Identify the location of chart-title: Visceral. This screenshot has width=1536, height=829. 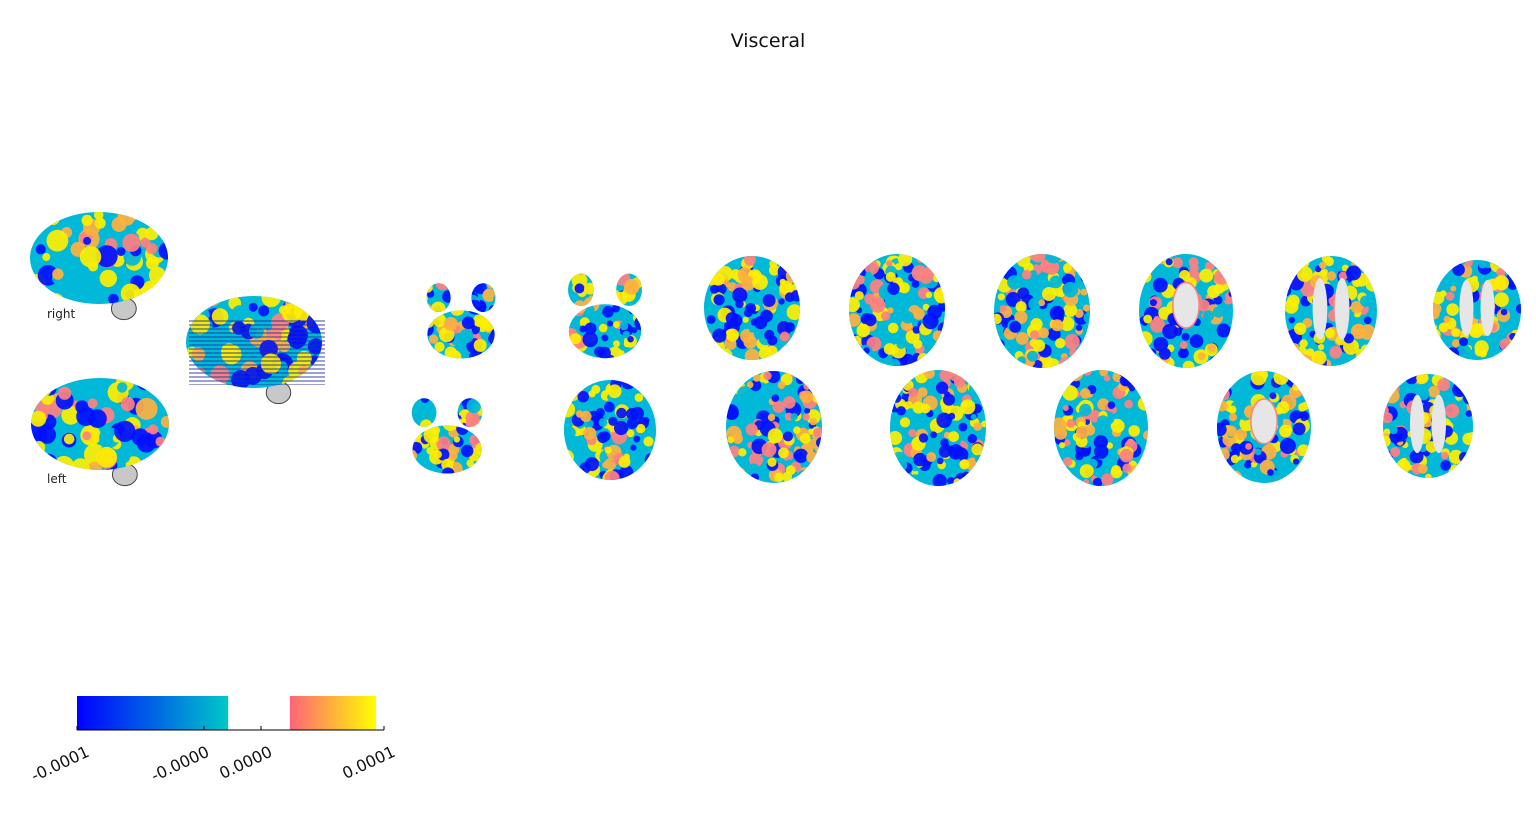
(768, 41).